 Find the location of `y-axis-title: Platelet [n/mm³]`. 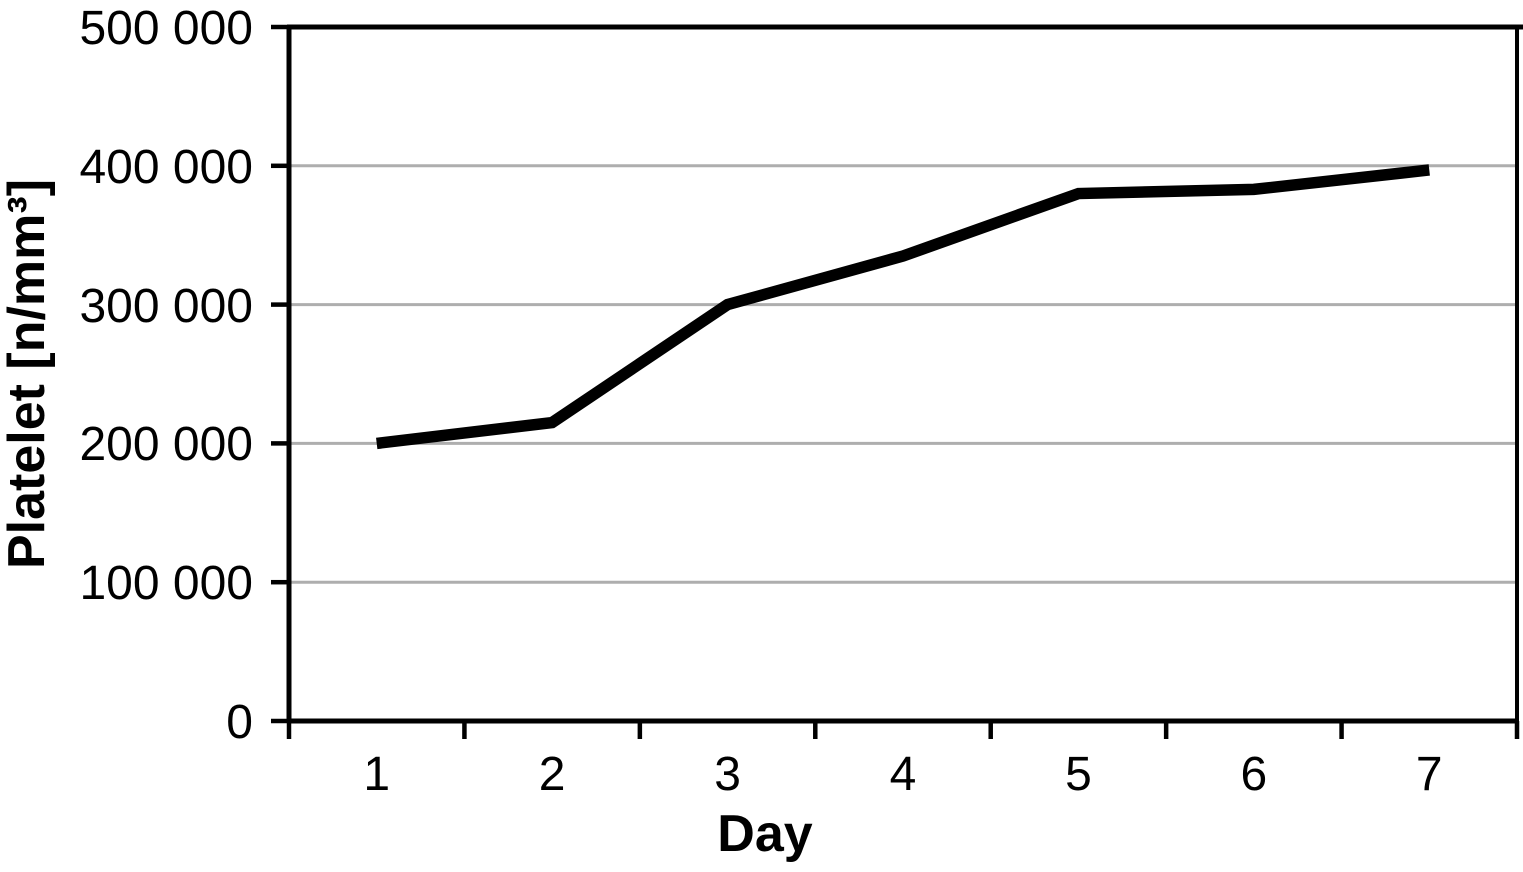

y-axis-title: Platelet [n/mm³] is located at coordinates (28, 374).